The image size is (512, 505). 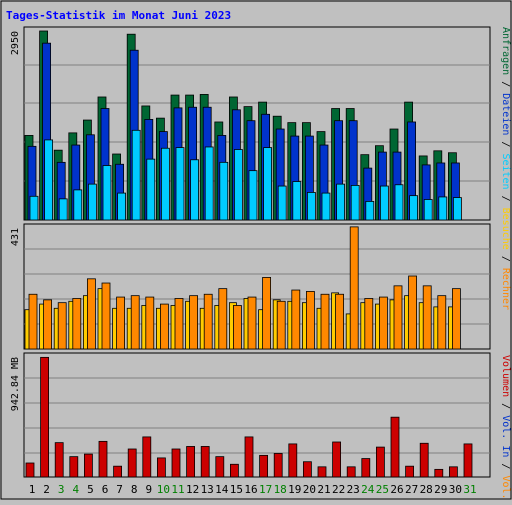 What do you see at coordinates (236, 489) in the screenshot?
I see `x-tick-label-day-15: 15` at bounding box center [236, 489].